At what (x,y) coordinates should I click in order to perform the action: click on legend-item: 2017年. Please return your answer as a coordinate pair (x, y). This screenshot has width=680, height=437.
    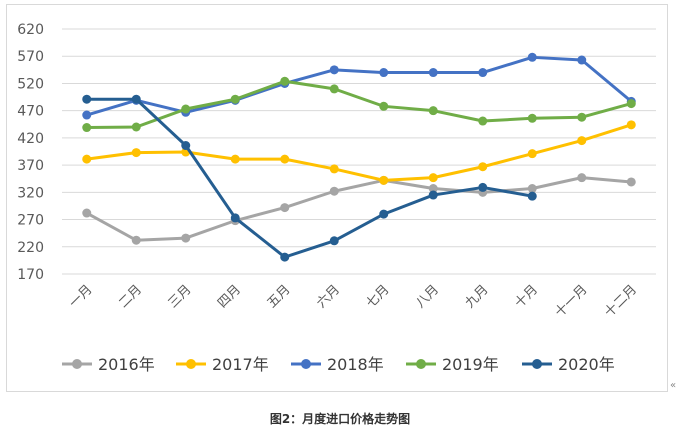
    Looking at the image, I should click on (222, 364).